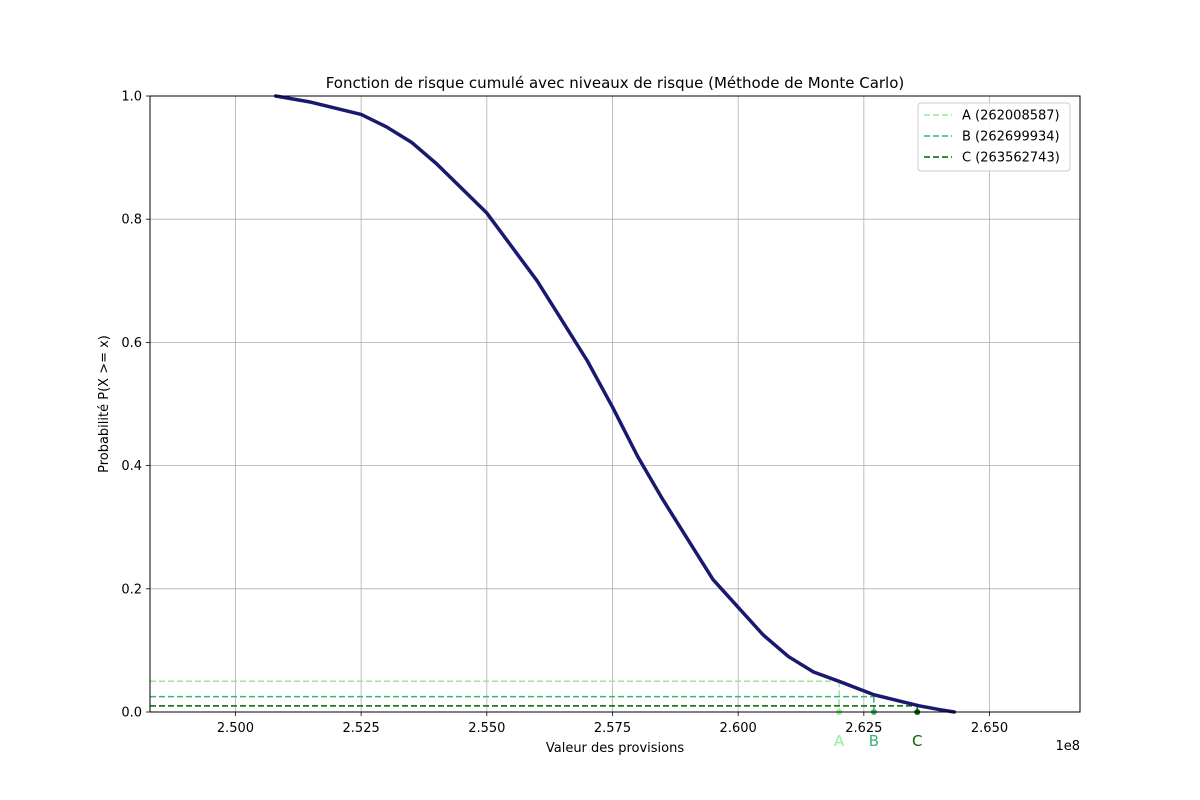 The image size is (1200, 800). What do you see at coordinates (839, 741) in the screenshot?
I see `risk-level-letter-a: A` at bounding box center [839, 741].